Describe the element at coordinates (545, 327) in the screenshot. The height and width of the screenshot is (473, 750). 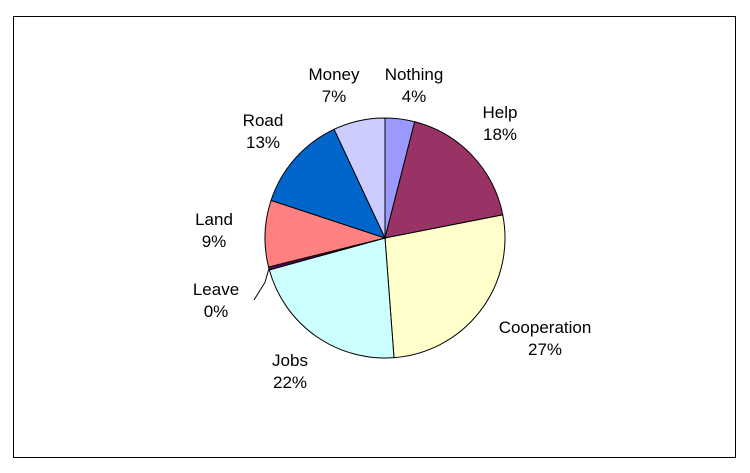
I see `slice-label-cooperation: Cooperation` at that location.